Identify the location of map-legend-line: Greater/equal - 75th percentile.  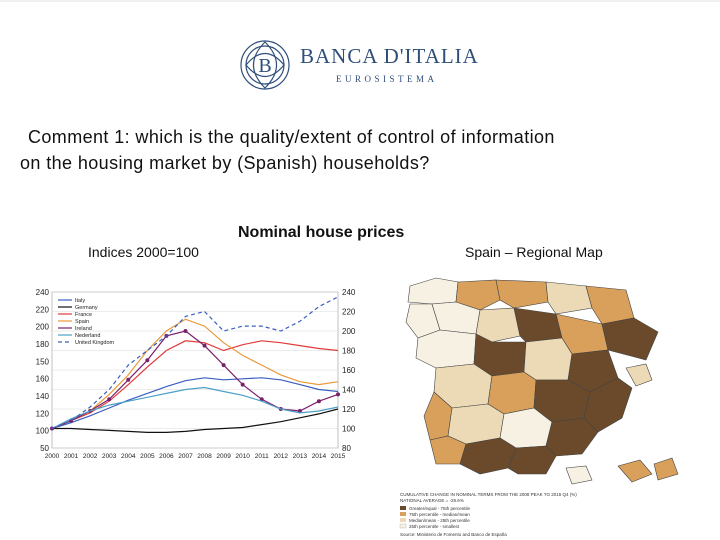
(440, 508).